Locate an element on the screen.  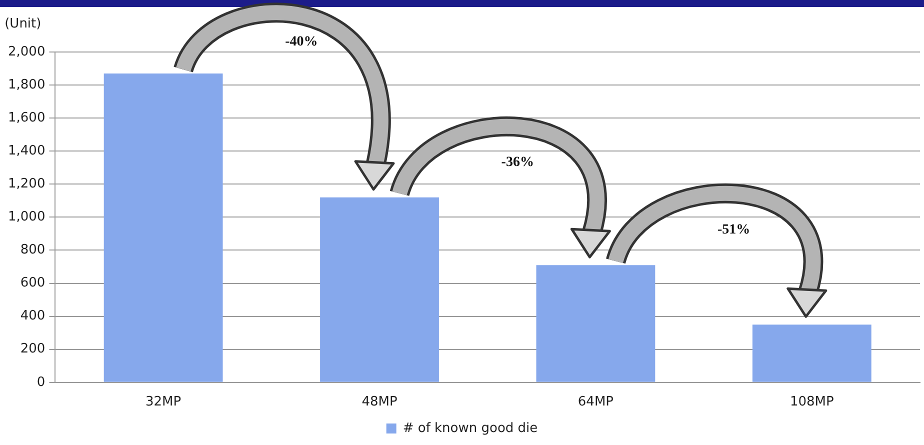
x-tick-label: 108MP is located at coordinates (812, 402).